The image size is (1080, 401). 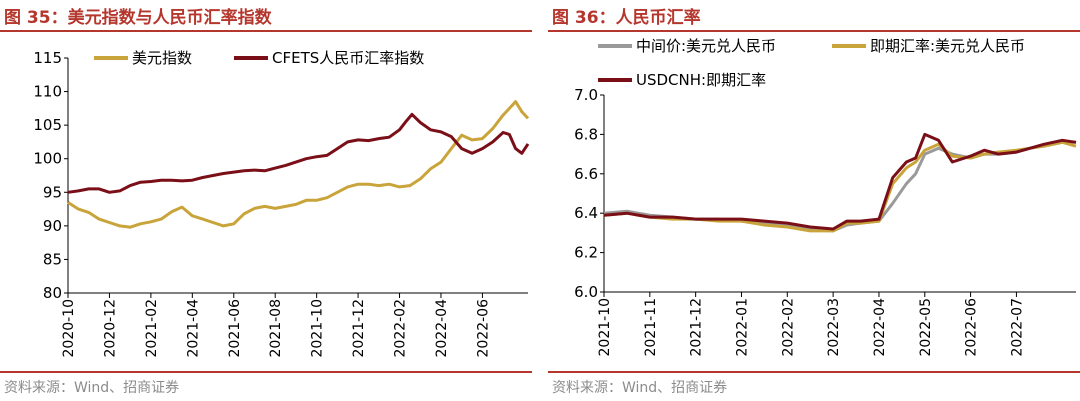 What do you see at coordinates (92, 388) in the screenshot?
I see `figure-35-source: 资料来源：Wind、招商证券` at bounding box center [92, 388].